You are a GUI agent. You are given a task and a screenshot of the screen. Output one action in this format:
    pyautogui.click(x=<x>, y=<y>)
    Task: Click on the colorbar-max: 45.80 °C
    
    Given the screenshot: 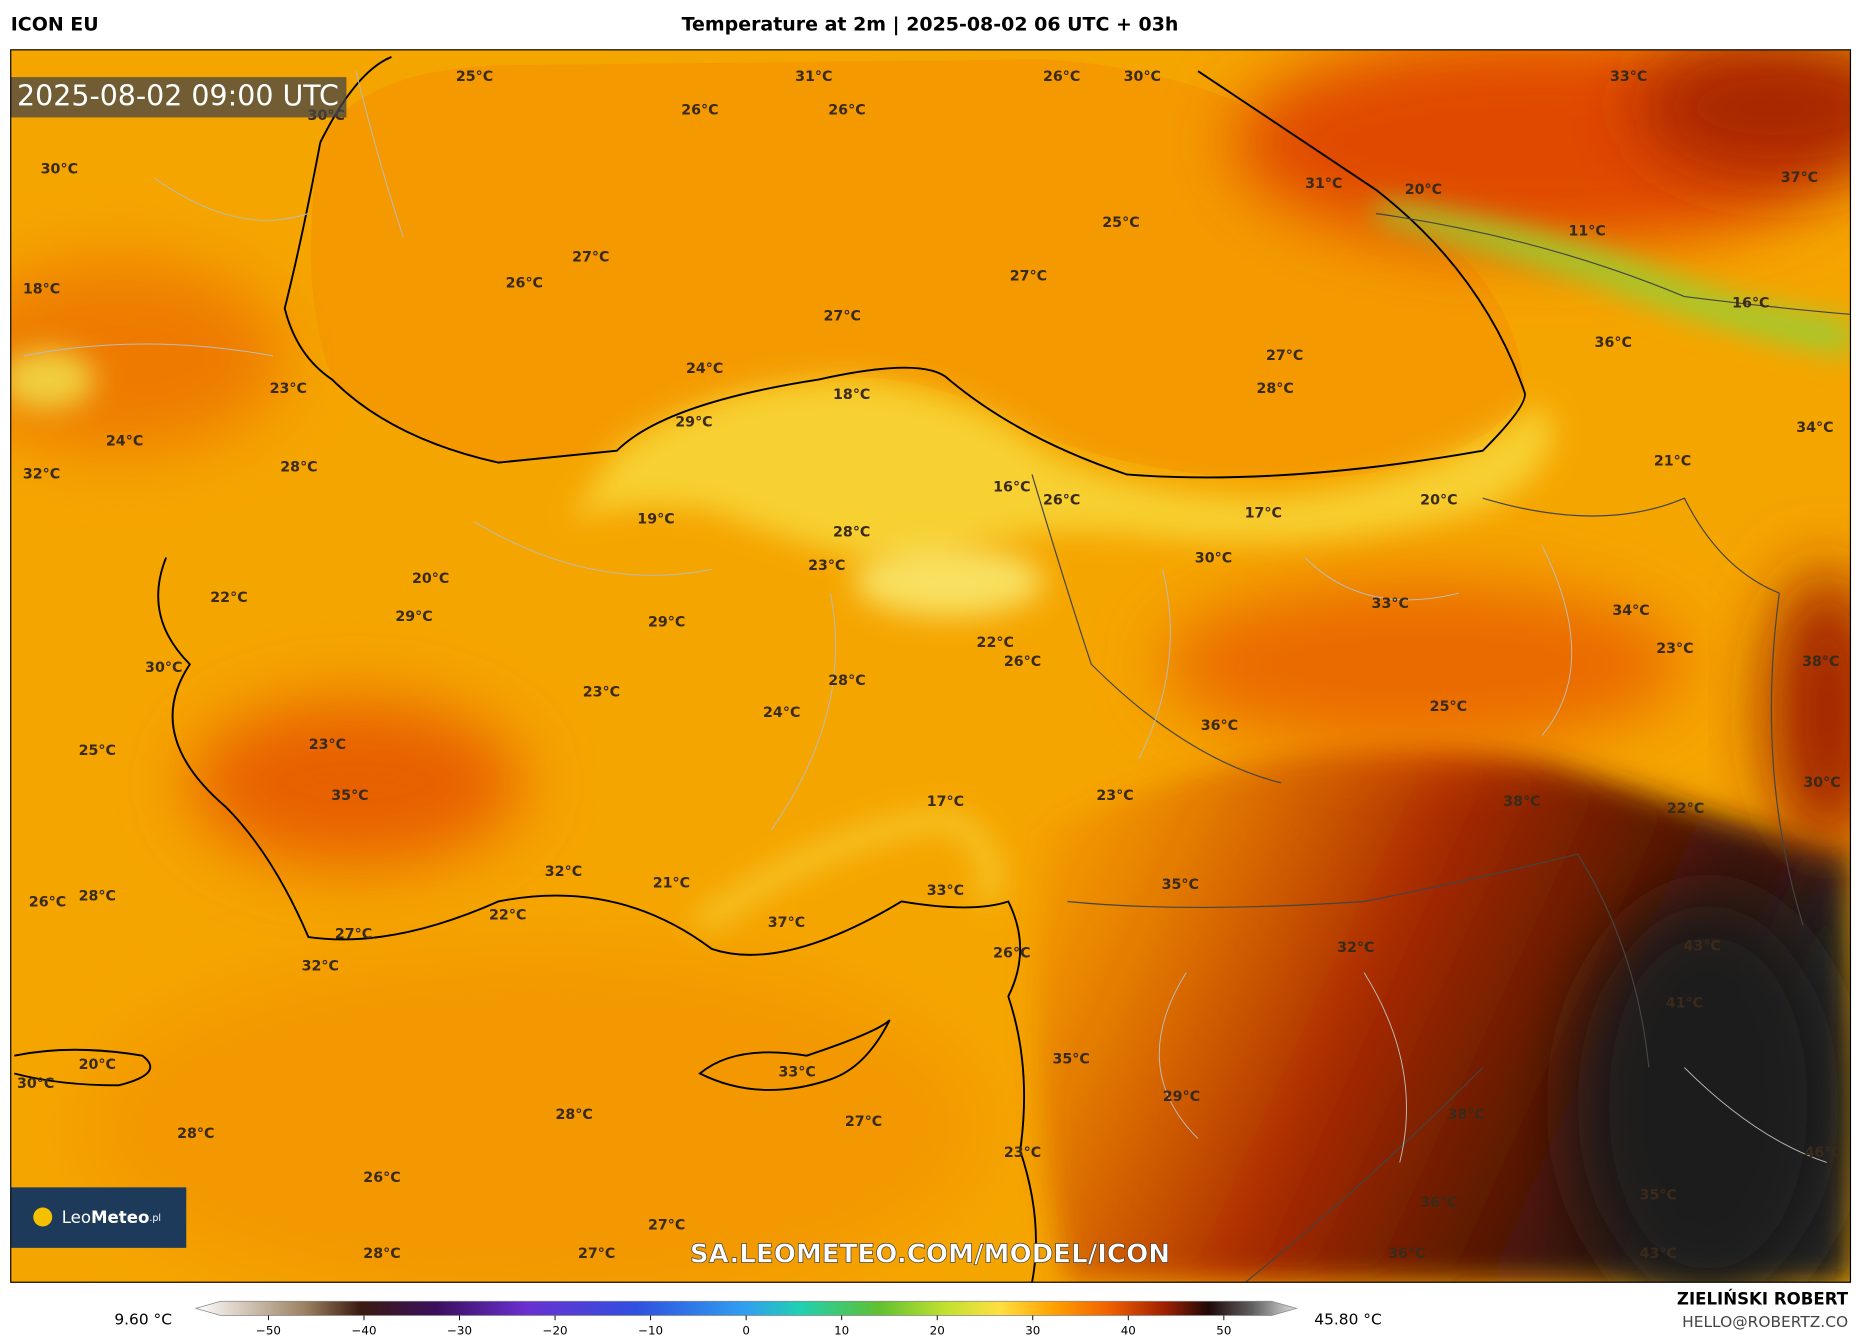 What is the action you would take?
    pyautogui.click(x=1347, y=1320)
    